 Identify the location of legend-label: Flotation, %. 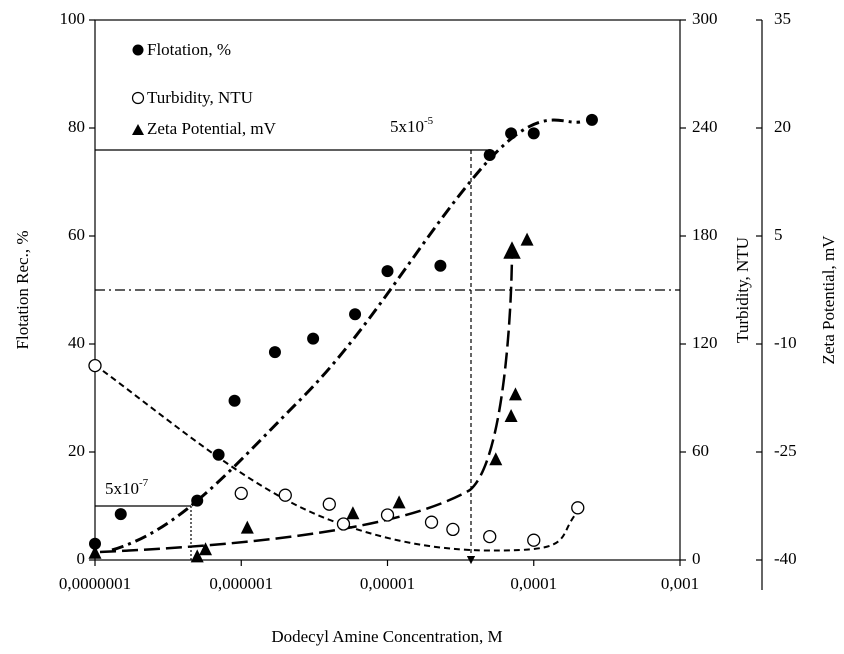
(189, 49).